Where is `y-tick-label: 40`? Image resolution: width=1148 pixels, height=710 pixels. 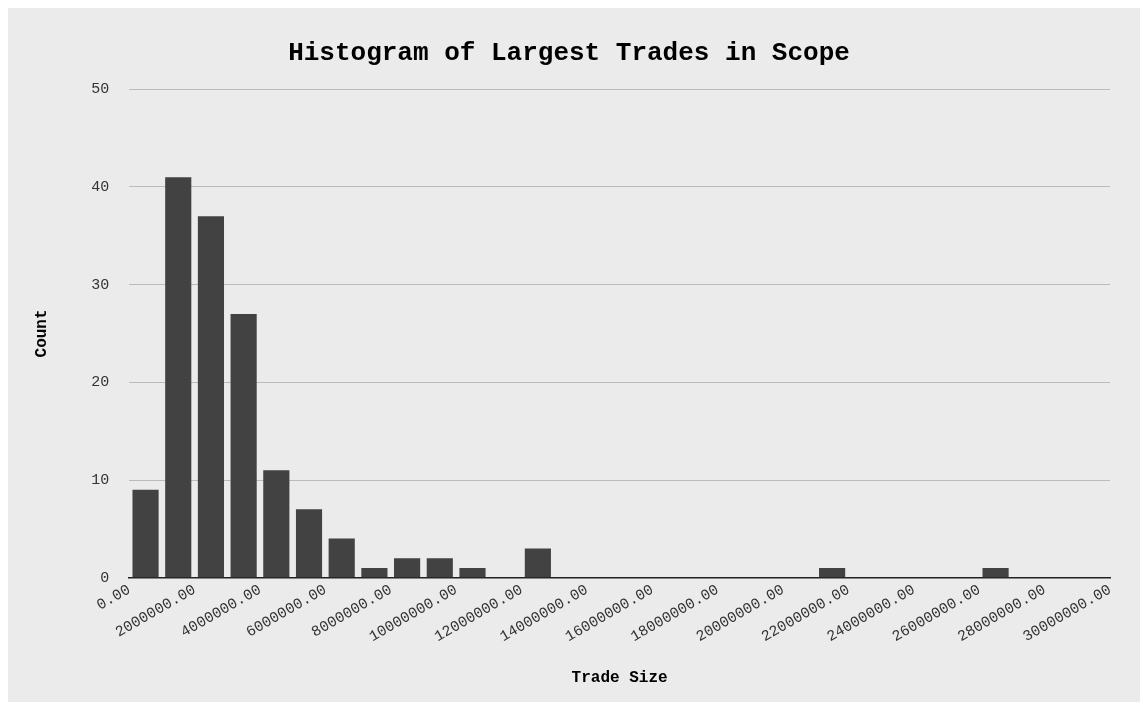 y-tick-label: 40 is located at coordinates (100, 187).